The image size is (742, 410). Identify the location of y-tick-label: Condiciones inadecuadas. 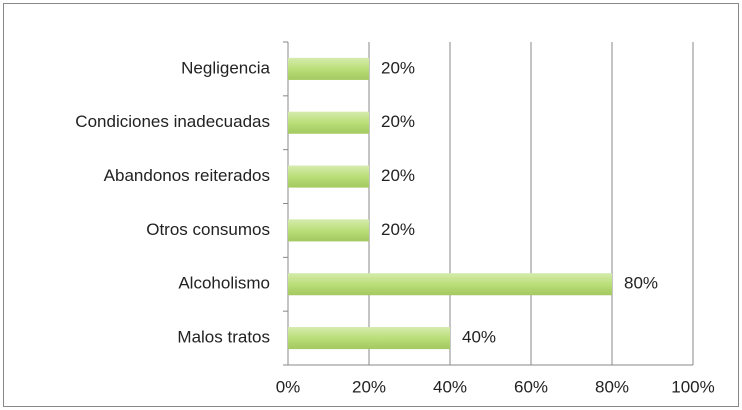
(172, 121).